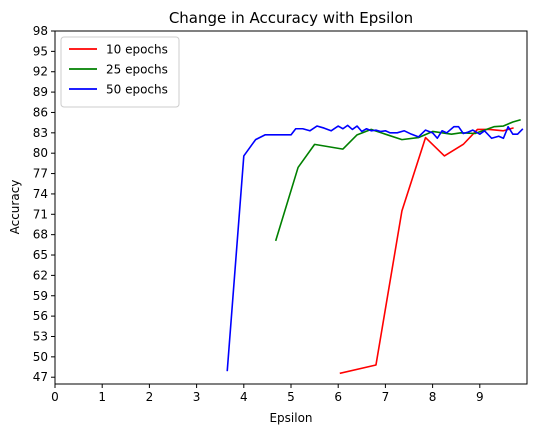  Describe the element at coordinates (40, 112) in the screenshot. I see `y-tick-label: 86` at that location.